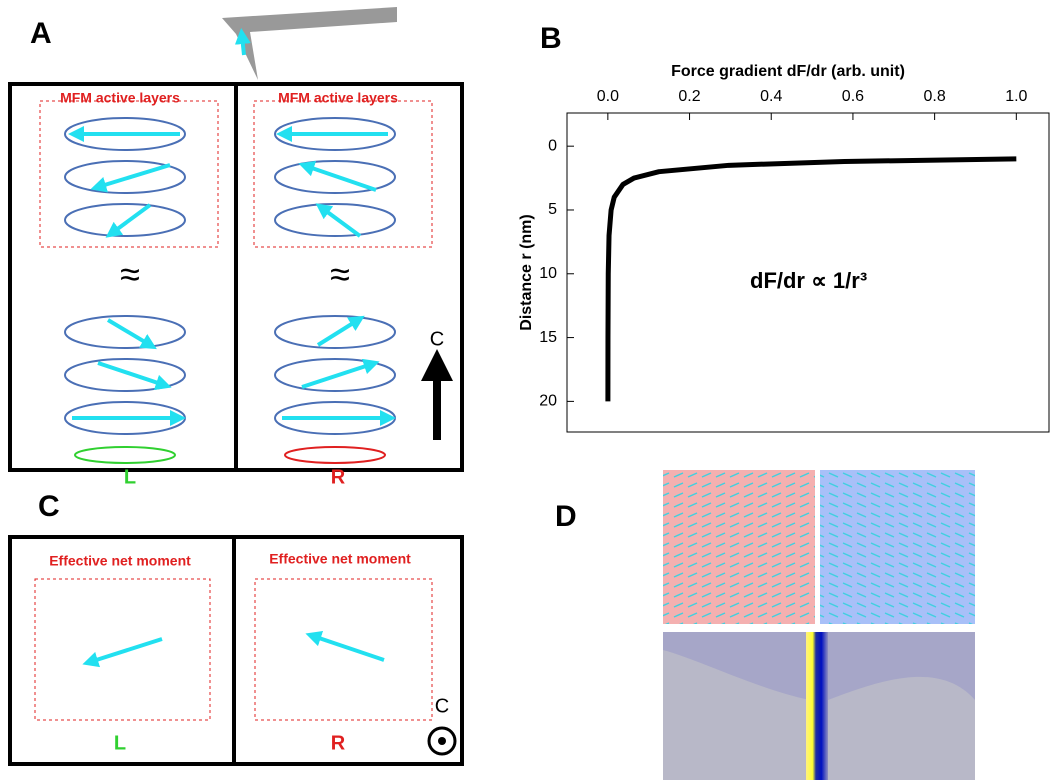  Describe the element at coordinates (552, 209) in the screenshot. I see `y-tick-label: 5` at that location.